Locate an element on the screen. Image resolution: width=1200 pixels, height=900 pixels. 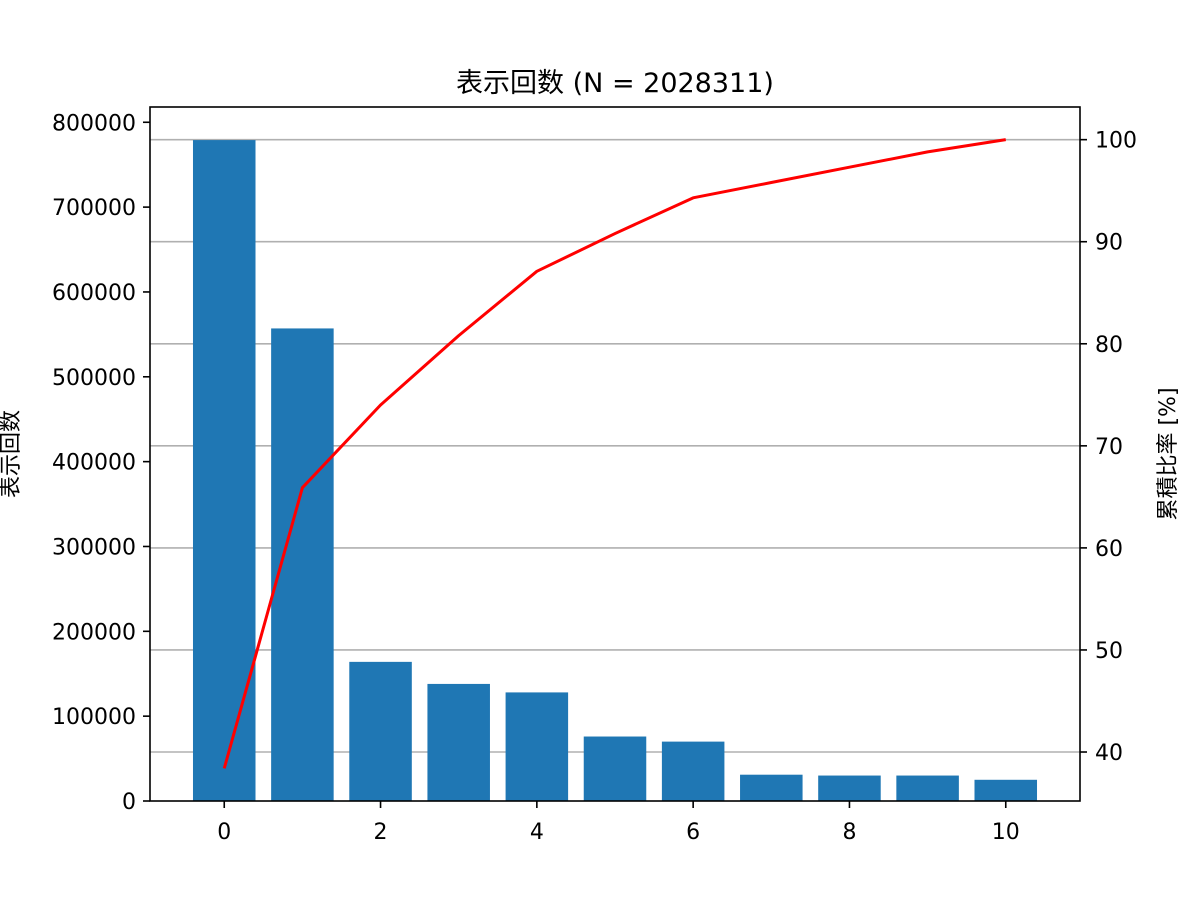
y2-tick-label-6: 100 is located at coordinates (1116, 141).